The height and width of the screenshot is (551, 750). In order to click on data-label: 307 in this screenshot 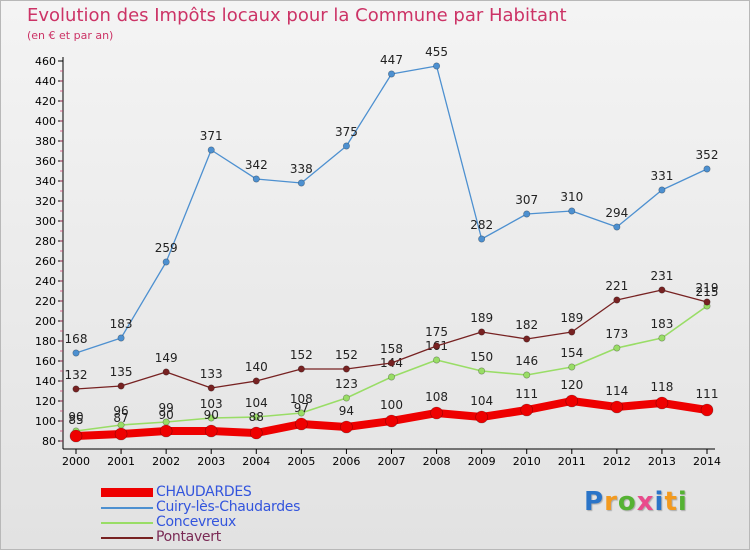, I will do `click(526, 200)`.